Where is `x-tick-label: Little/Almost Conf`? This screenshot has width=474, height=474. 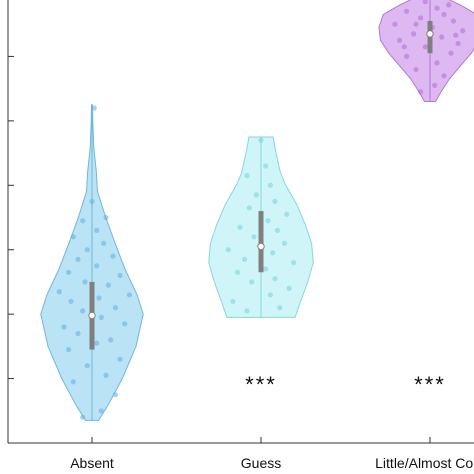
x-tick-label: Little/Almost Conf is located at coordinates (424, 463).